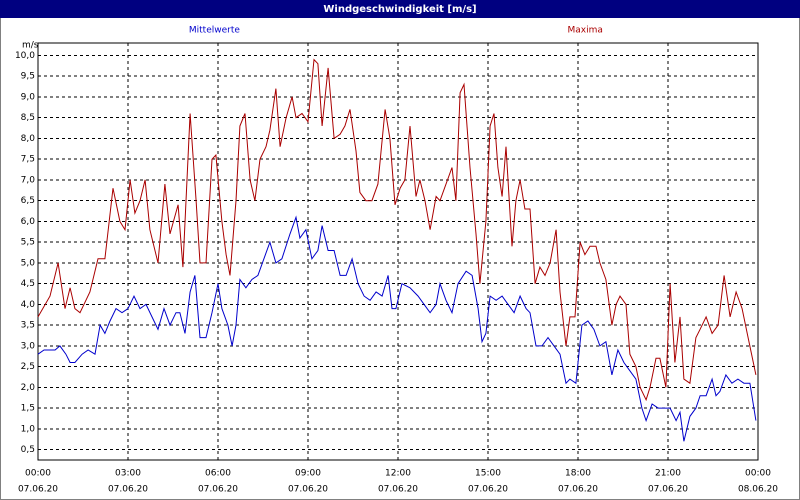 The height and width of the screenshot is (500, 800). What do you see at coordinates (28, 346) in the screenshot?
I see `y-tick-label: 3,0` at bounding box center [28, 346].